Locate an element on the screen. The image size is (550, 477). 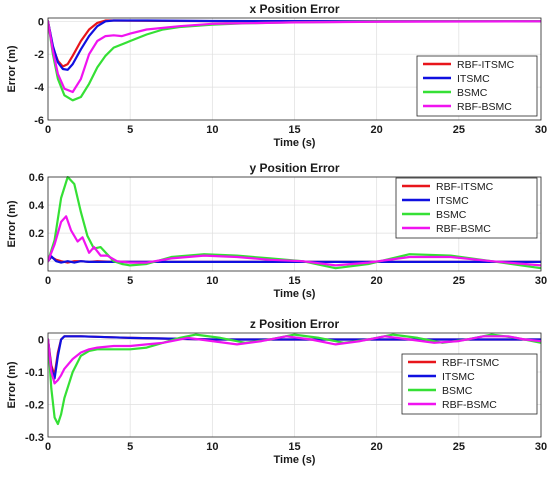
y-tick-label: 0.4 is located at coordinates (37, 206).